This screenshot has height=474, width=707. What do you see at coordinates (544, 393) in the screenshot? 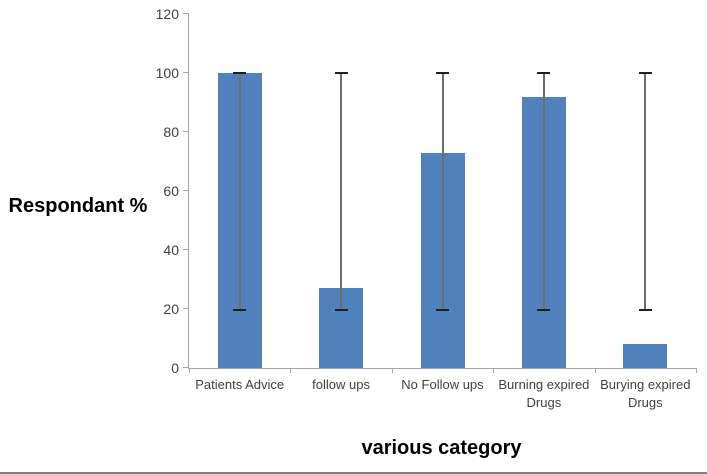
I see `category-label: Burning expired Drugs` at bounding box center [544, 393].